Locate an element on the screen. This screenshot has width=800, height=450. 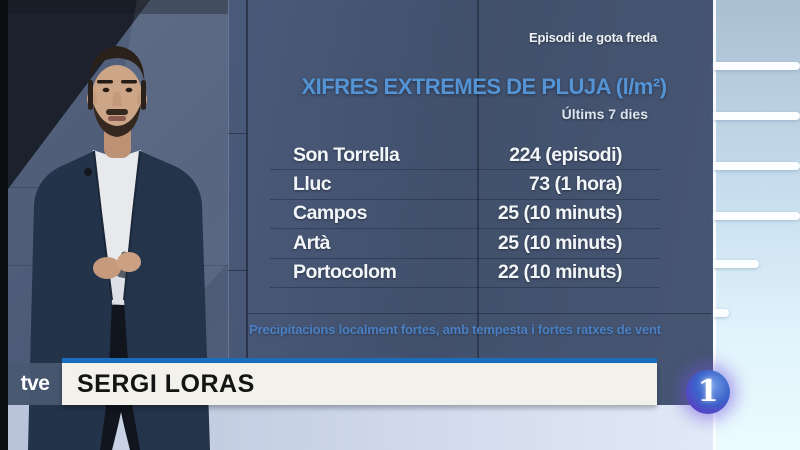
left-black-edge is located at coordinates (4, 225).